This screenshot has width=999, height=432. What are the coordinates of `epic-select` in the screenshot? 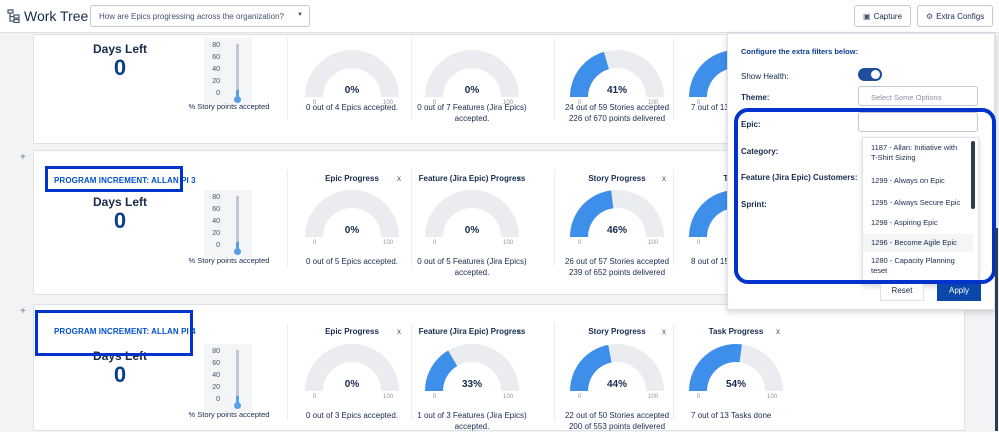 It's located at (918, 122).